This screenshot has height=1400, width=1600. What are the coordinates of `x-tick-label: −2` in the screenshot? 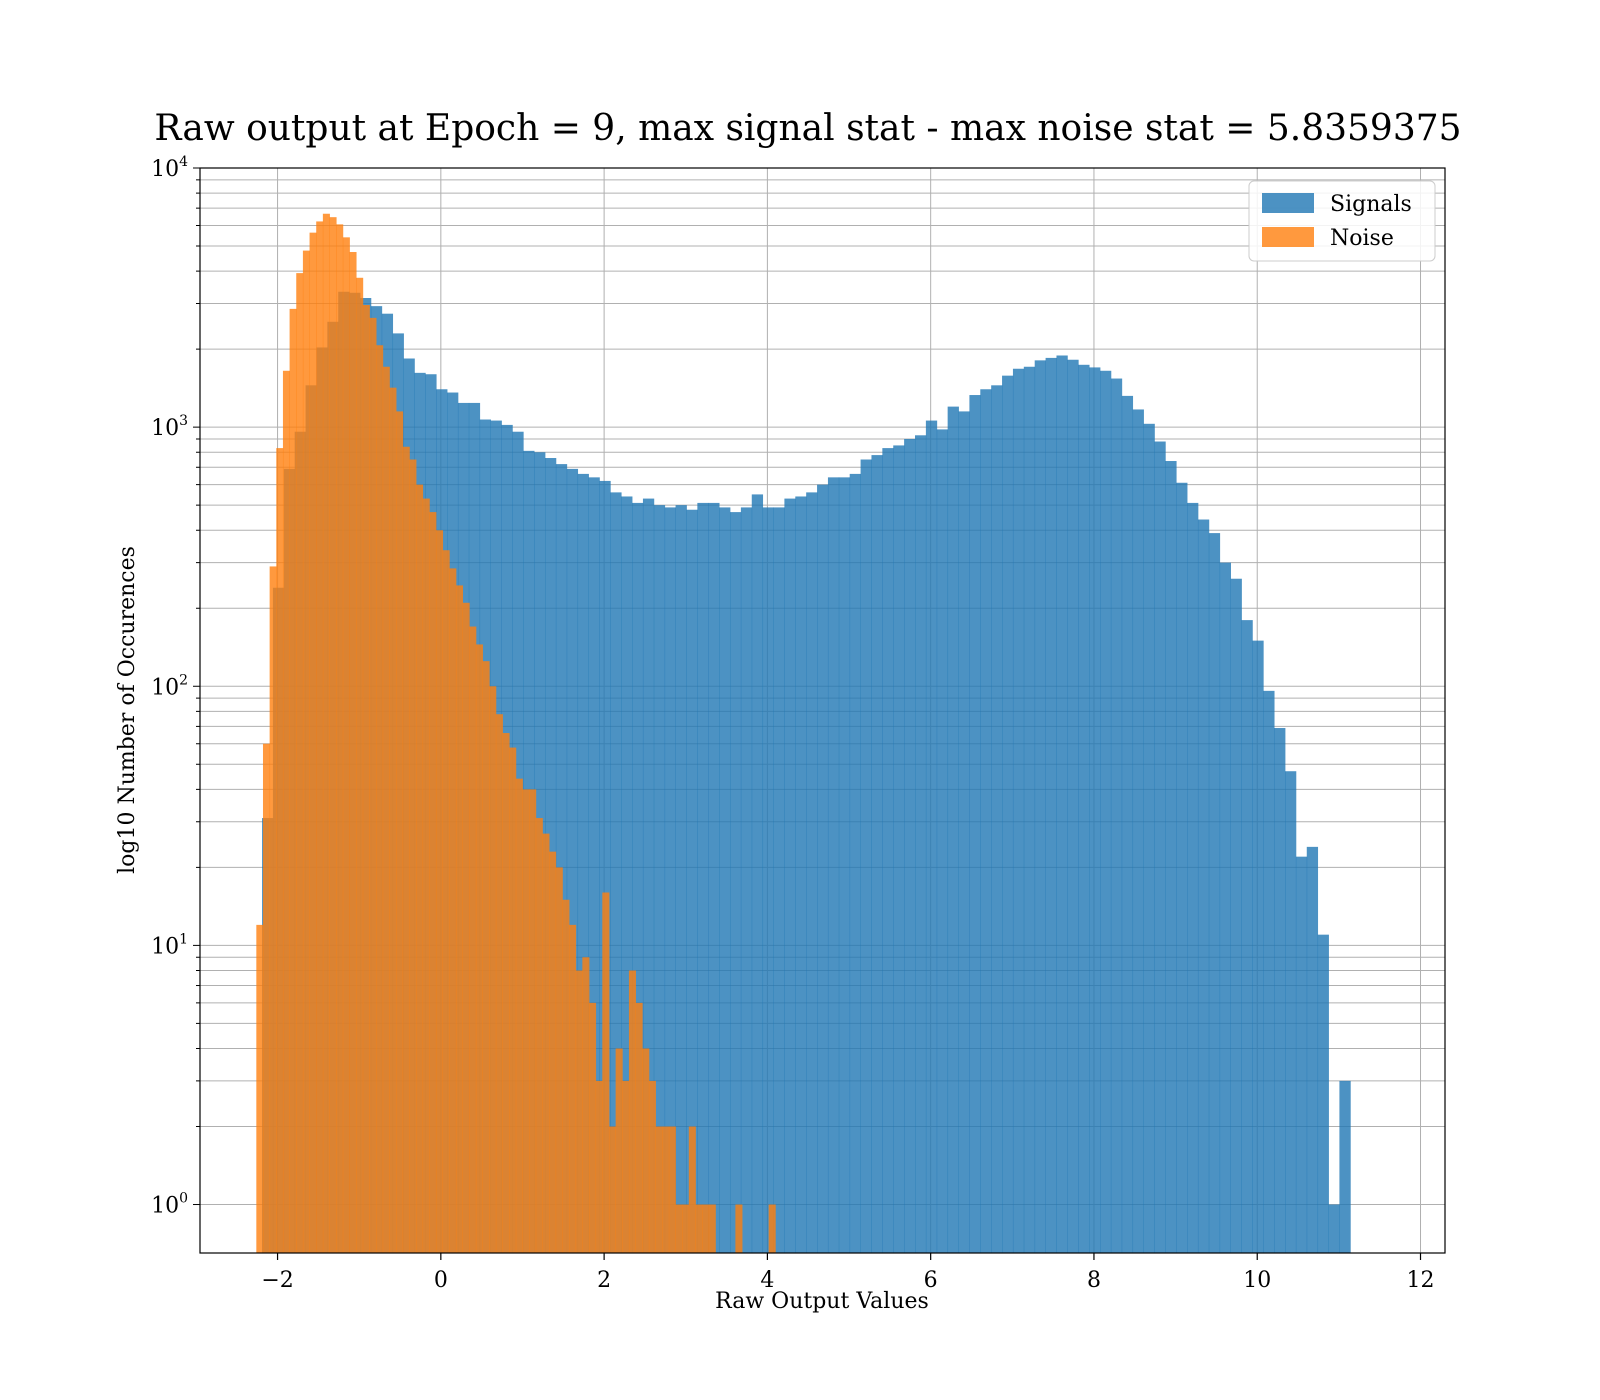 It's located at (277, 1280).